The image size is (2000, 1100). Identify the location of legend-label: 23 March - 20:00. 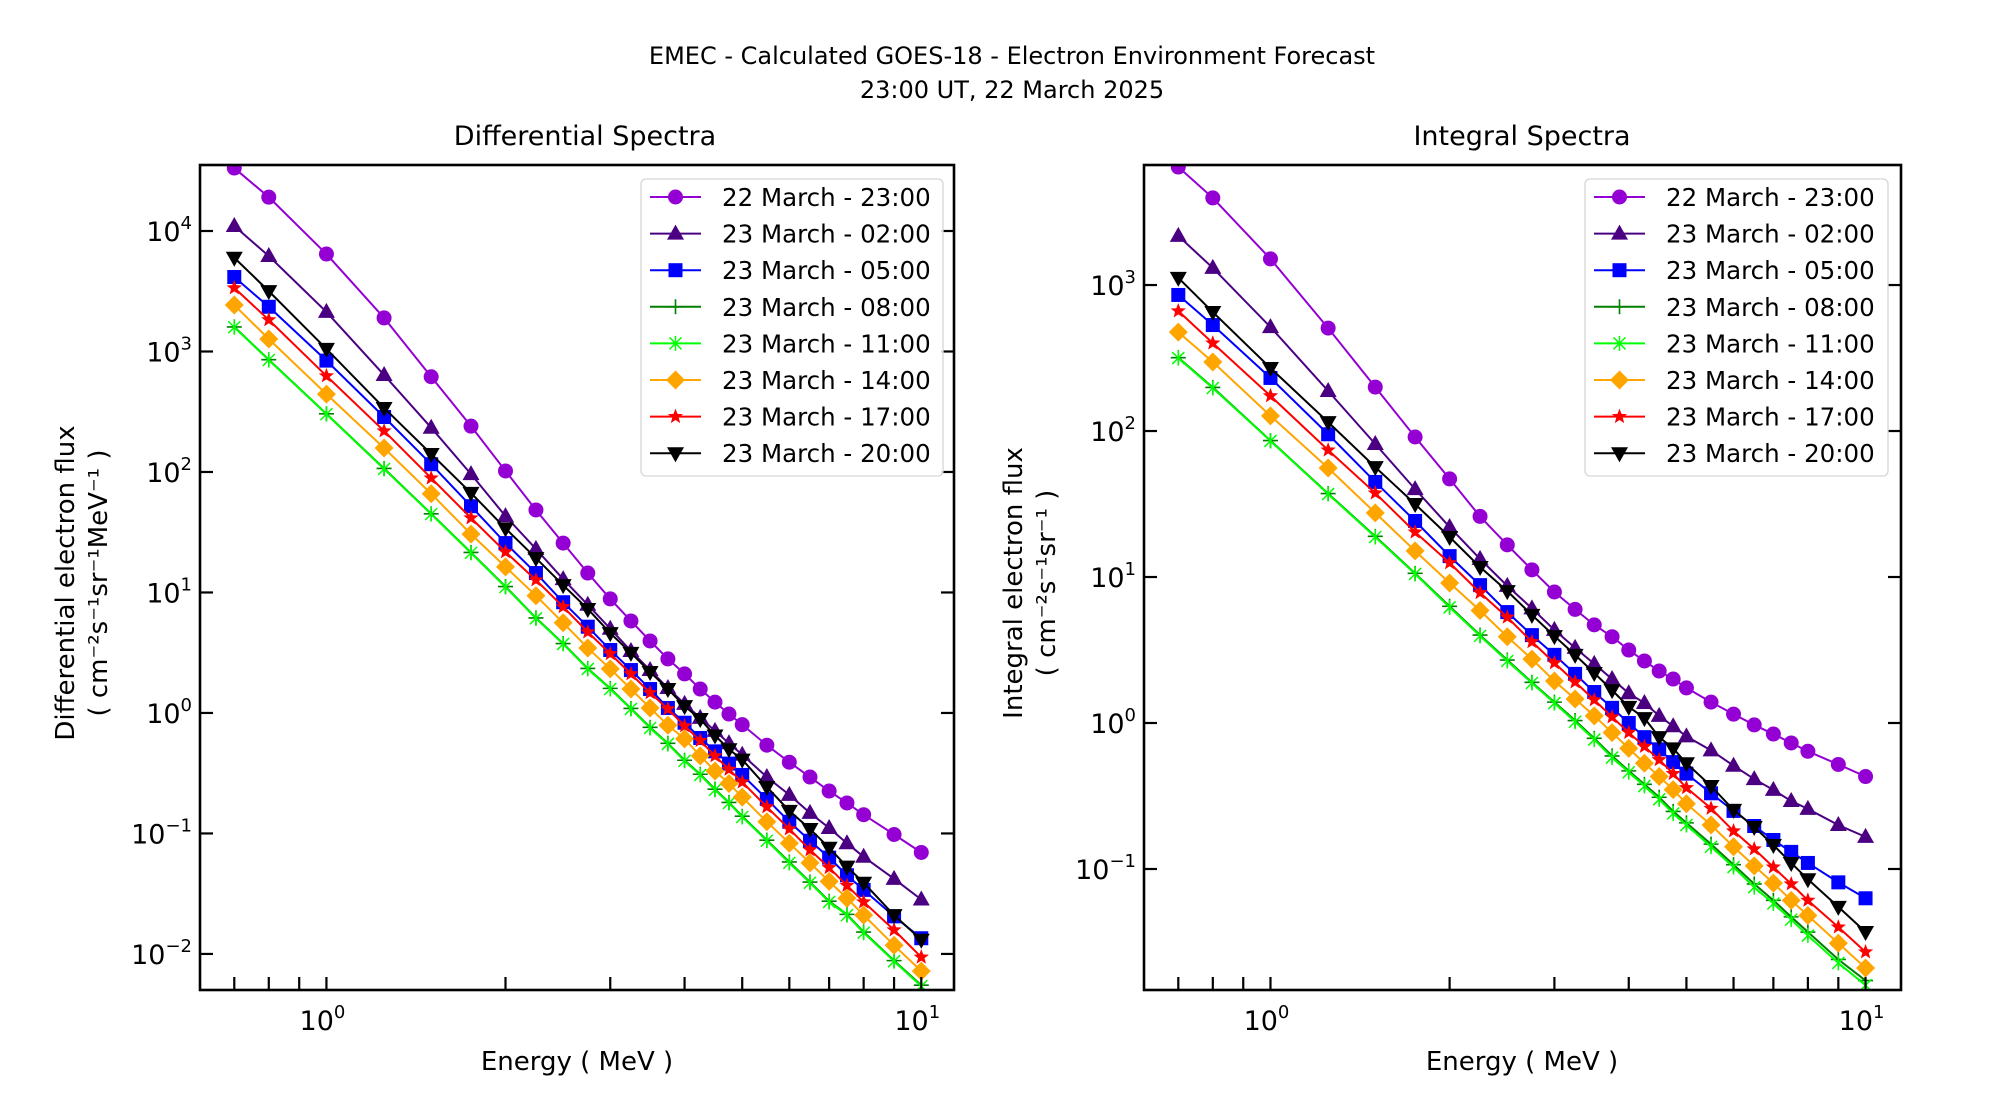
(1770, 453).